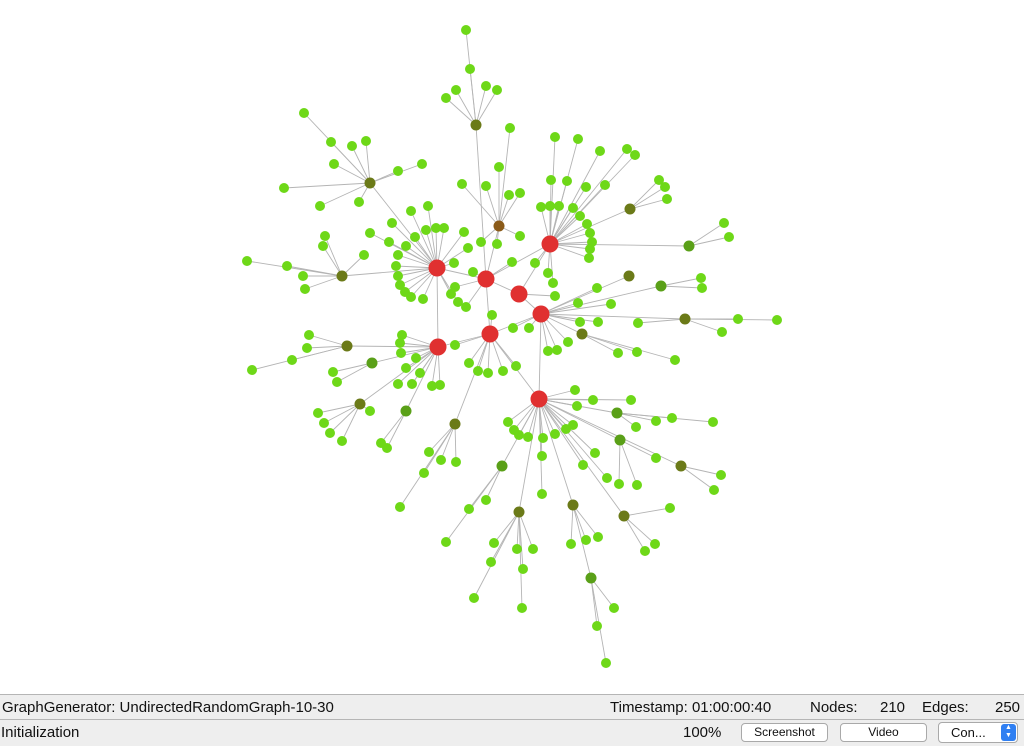 The width and height of the screenshot is (1024, 746). I want to click on video-button: Video, so click(883, 732).